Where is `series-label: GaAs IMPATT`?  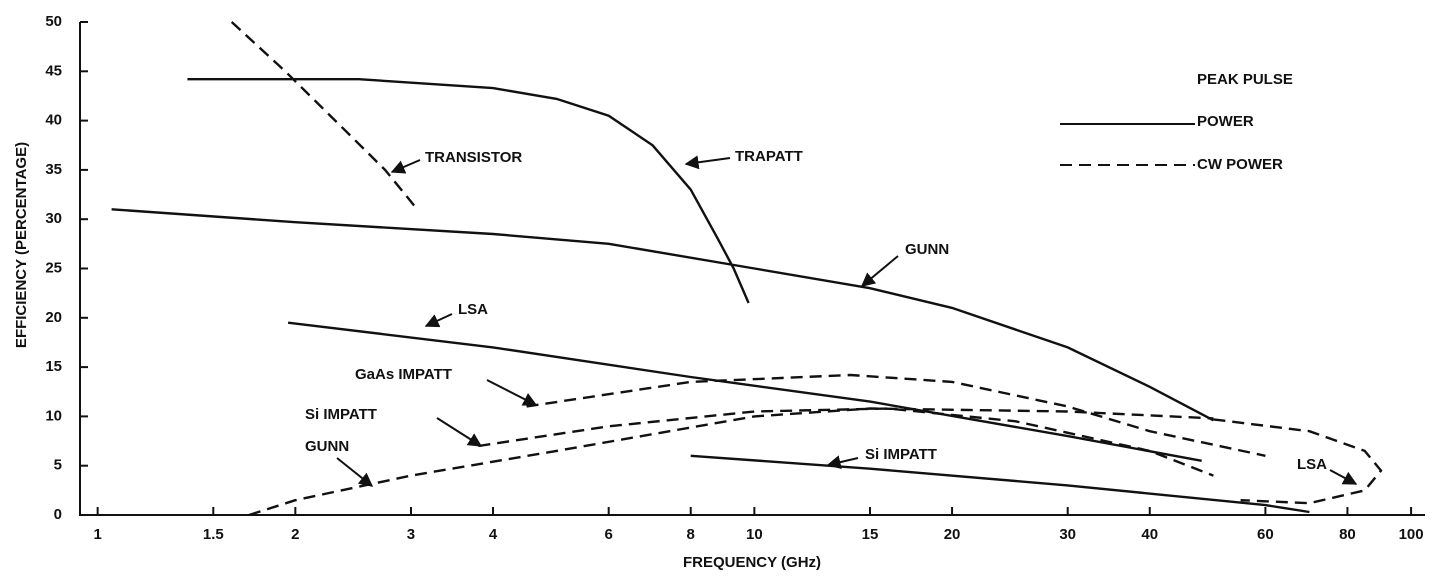 series-label: GaAs IMPATT is located at coordinates (403, 374).